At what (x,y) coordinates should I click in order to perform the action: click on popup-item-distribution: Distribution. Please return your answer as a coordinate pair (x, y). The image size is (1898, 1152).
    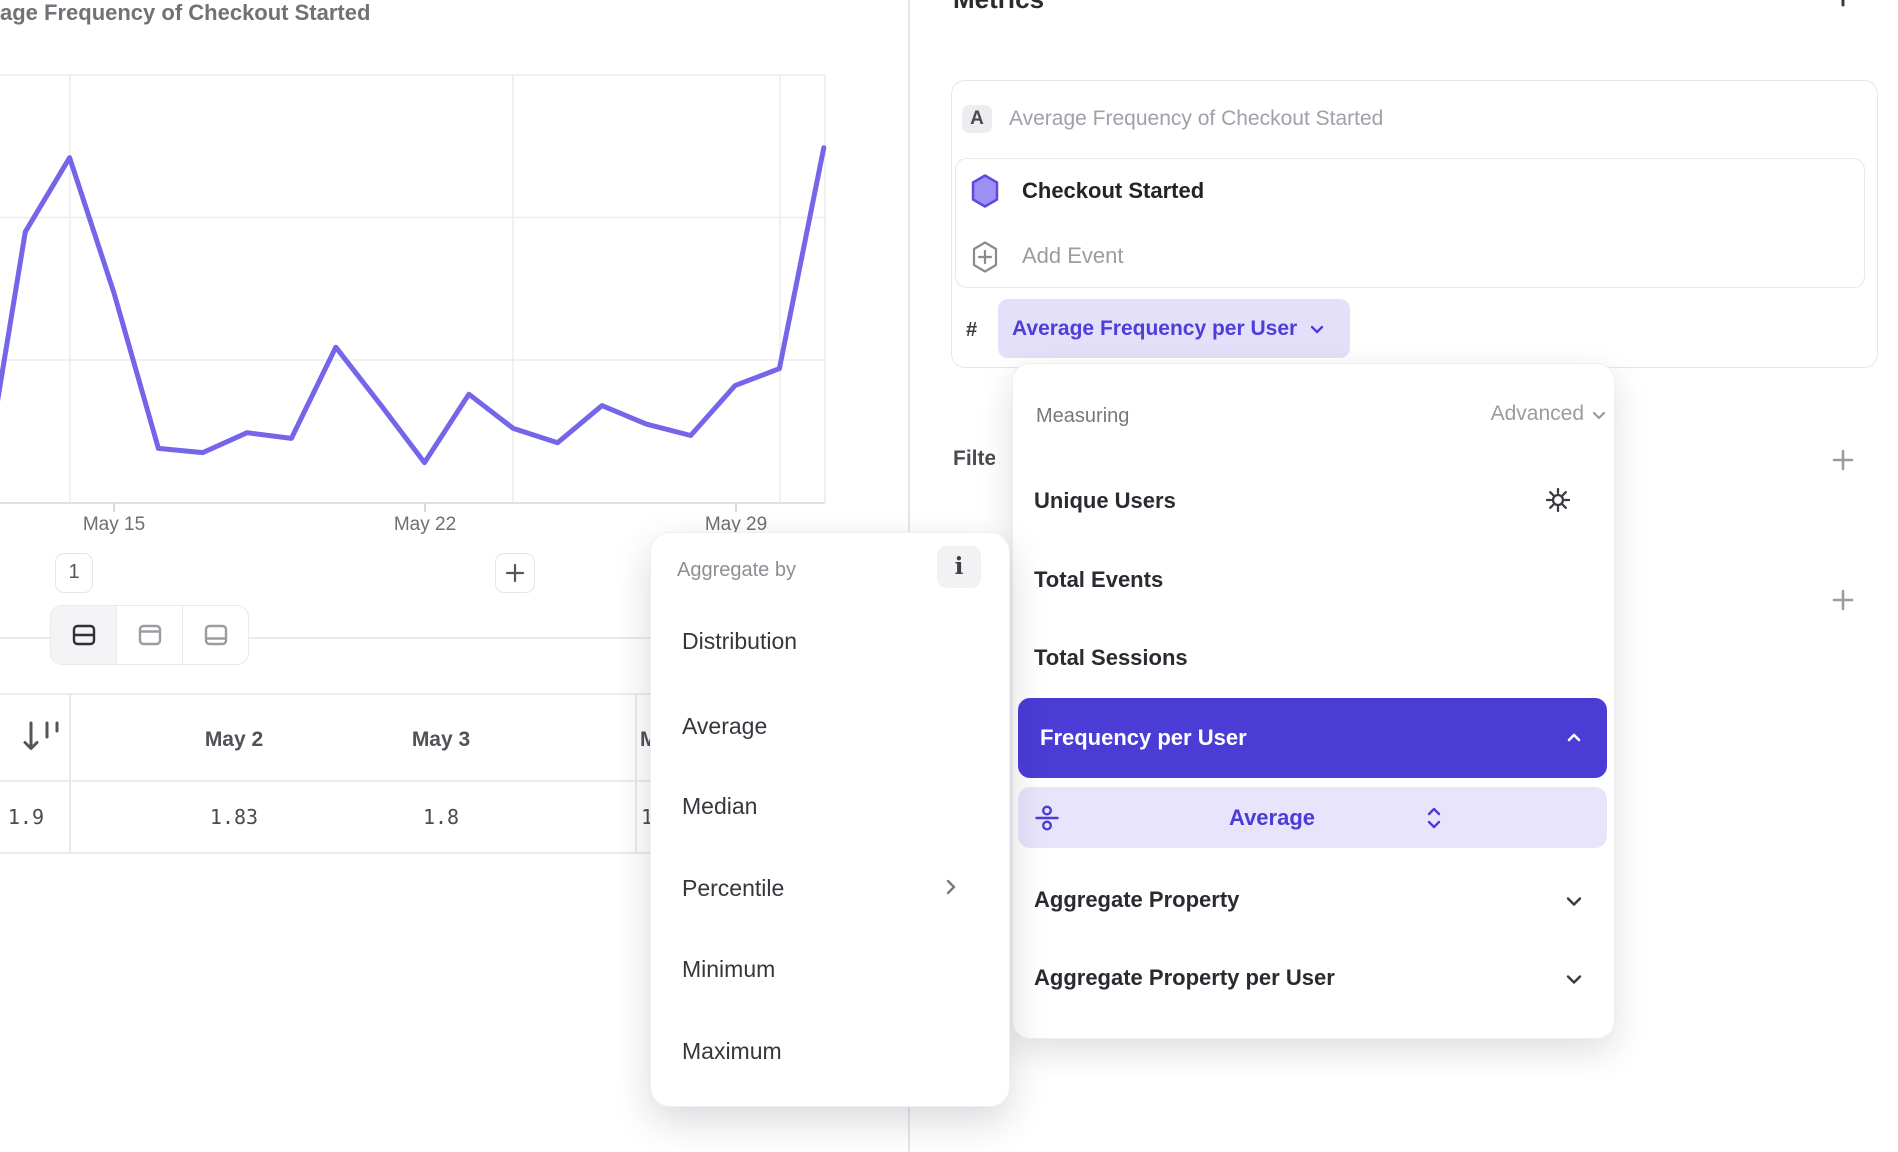
    Looking at the image, I should click on (740, 641).